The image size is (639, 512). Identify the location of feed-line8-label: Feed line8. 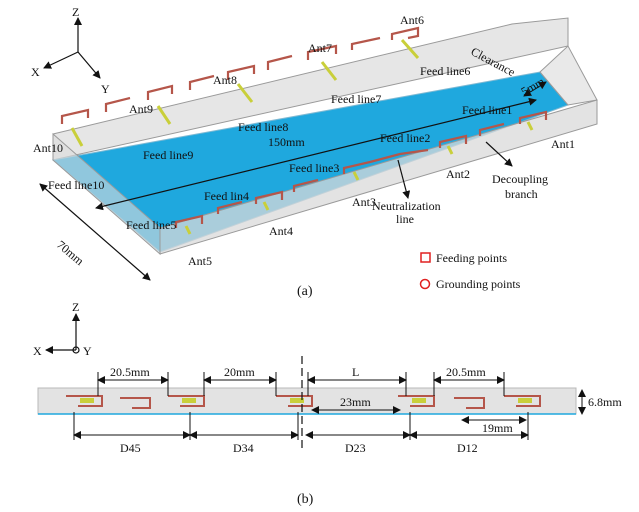
(263, 127).